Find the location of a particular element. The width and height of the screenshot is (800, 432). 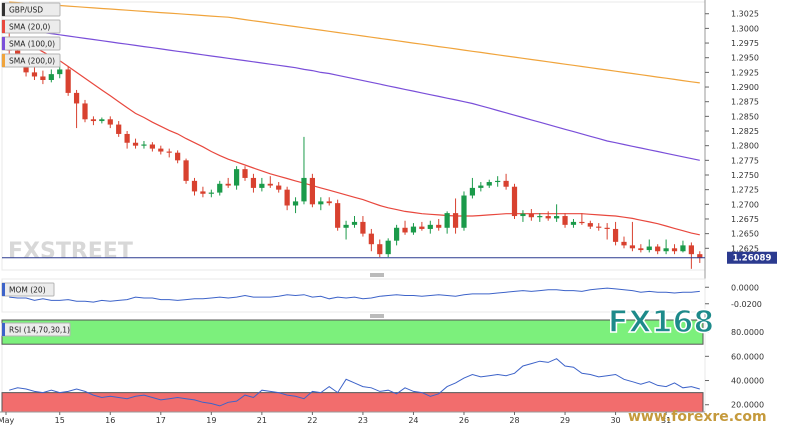

date-tick-label: 26 is located at coordinates (464, 420).